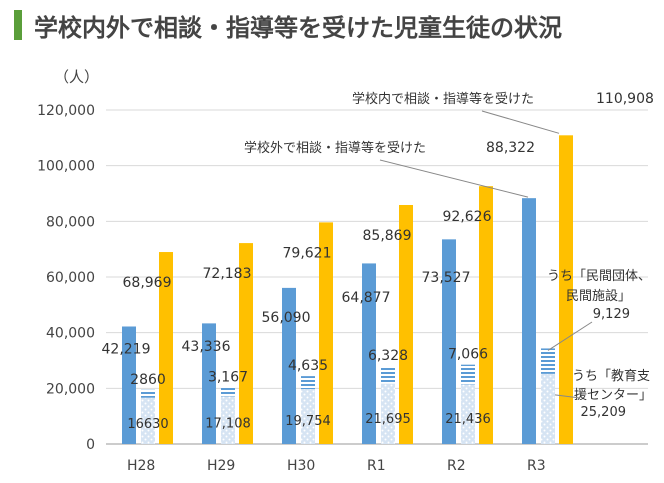  I want to click on data-label-center: 16630, so click(147, 424).